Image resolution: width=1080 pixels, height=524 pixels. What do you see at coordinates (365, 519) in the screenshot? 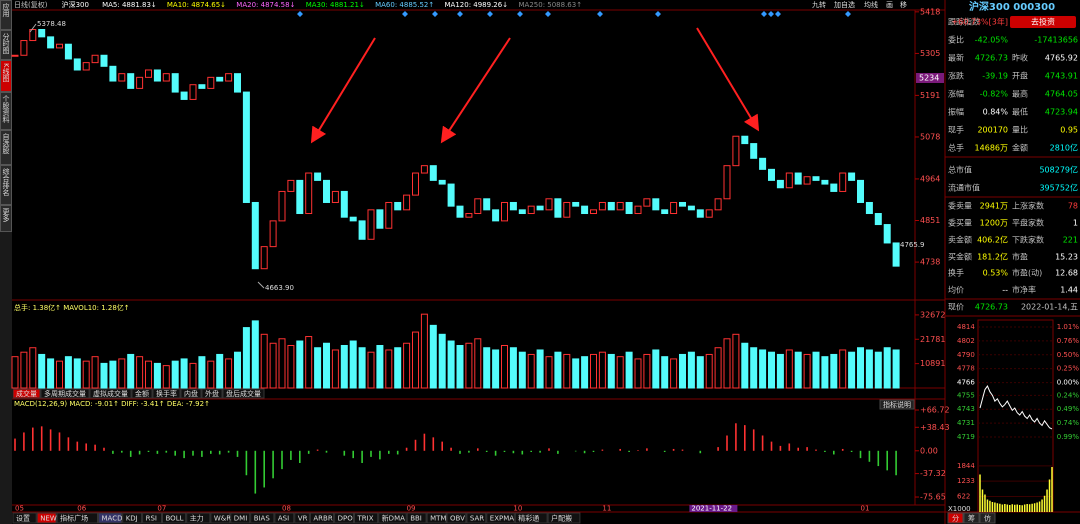
I see `toolbar-item: TRIX` at bounding box center [365, 519].